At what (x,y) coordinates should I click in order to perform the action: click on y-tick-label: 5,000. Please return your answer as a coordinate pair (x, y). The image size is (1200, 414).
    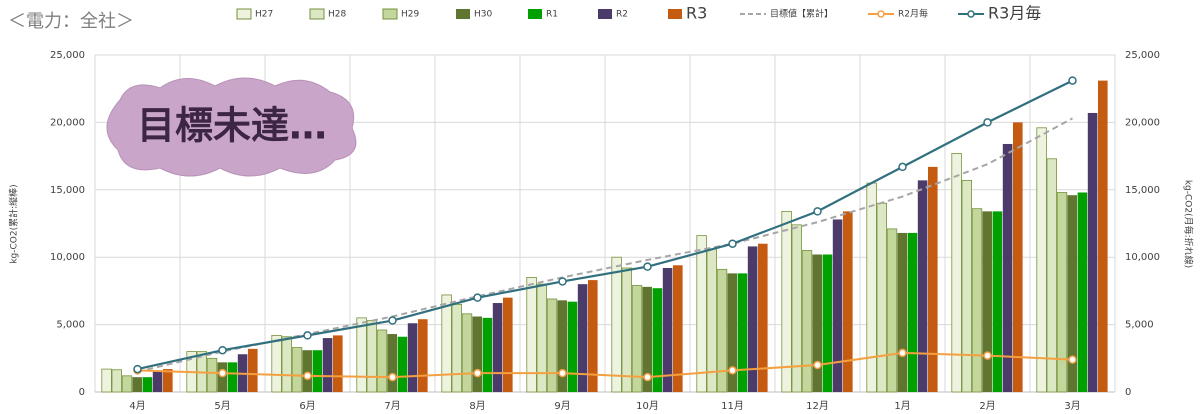
    Looking at the image, I should click on (70, 325).